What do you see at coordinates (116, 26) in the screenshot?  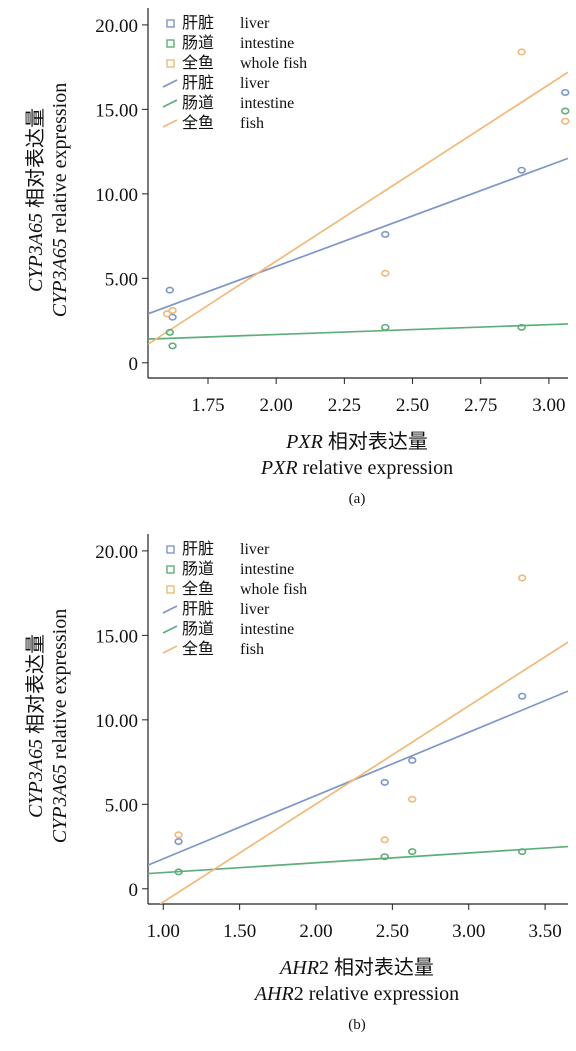 I see `y-tick-label: 20.00` at bounding box center [116, 26].